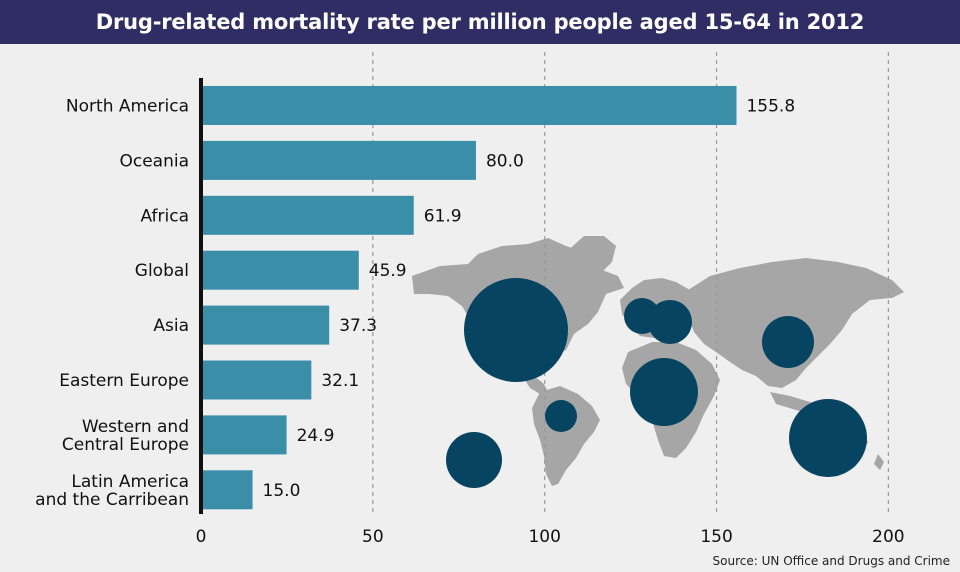  I want to click on tick-label-150: 150, so click(716, 537).